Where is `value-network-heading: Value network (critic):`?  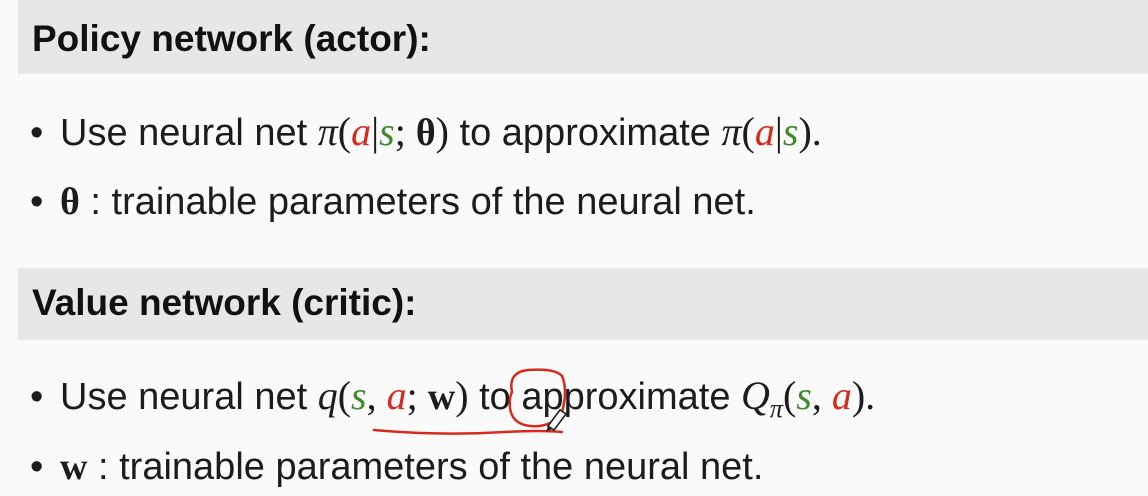 value-network-heading: Value network (critic): is located at coordinates (224, 302).